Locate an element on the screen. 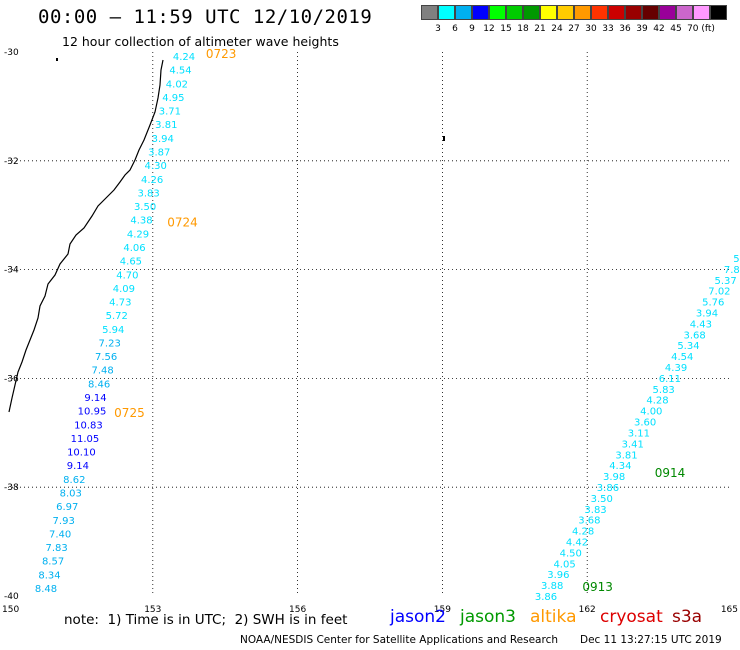  wave-height-value: 11.05 is located at coordinates (85, 439).